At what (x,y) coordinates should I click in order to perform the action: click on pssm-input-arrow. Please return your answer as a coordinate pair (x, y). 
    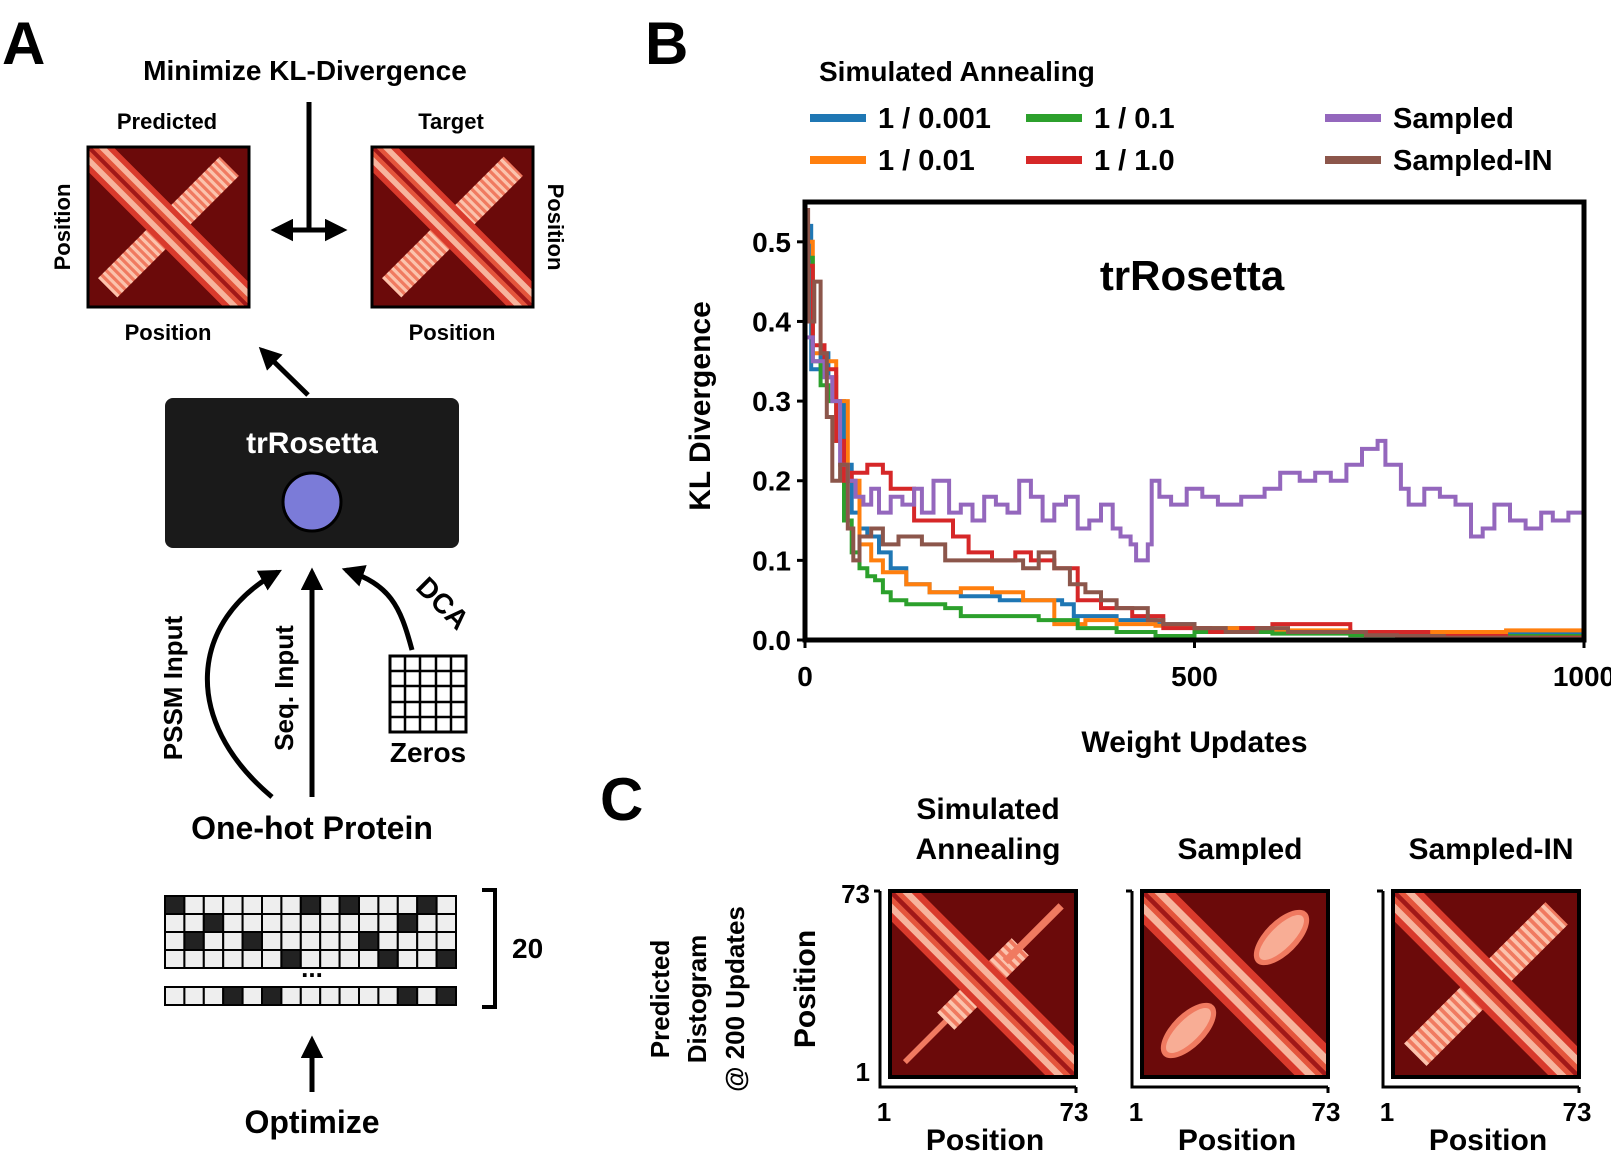
    Looking at the image, I should click on (243, 684).